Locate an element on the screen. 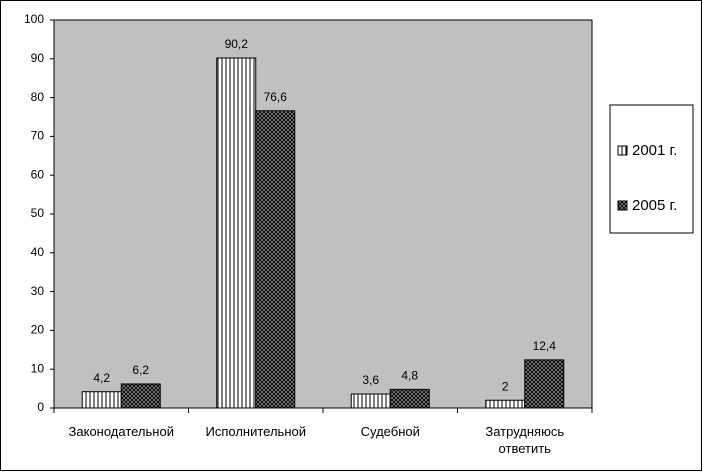 Image resolution: width=703 pixels, height=472 pixels. y-tick-label: 80 is located at coordinates (38, 97).